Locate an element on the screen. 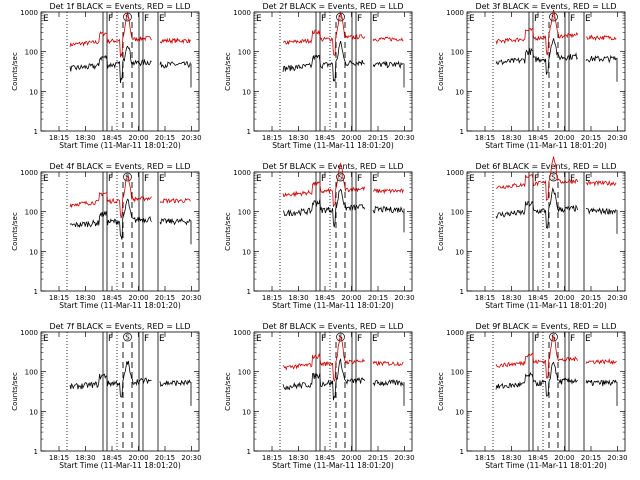 The height and width of the screenshot is (480, 640). peak-circle is located at coordinates (127, 177).